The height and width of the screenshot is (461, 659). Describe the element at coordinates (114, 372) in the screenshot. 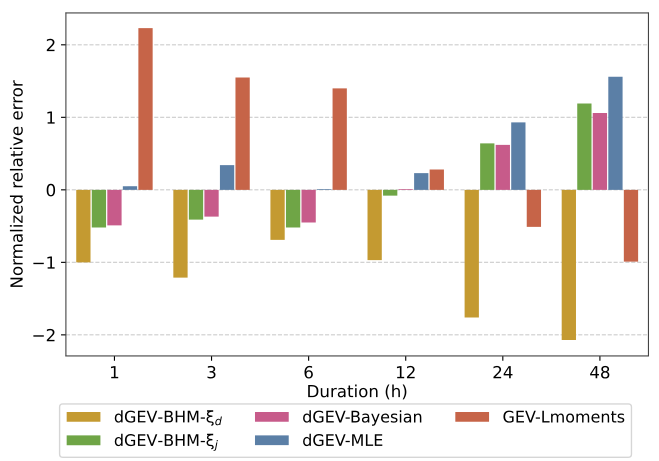

I see `x-tick-label: 1` at that location.